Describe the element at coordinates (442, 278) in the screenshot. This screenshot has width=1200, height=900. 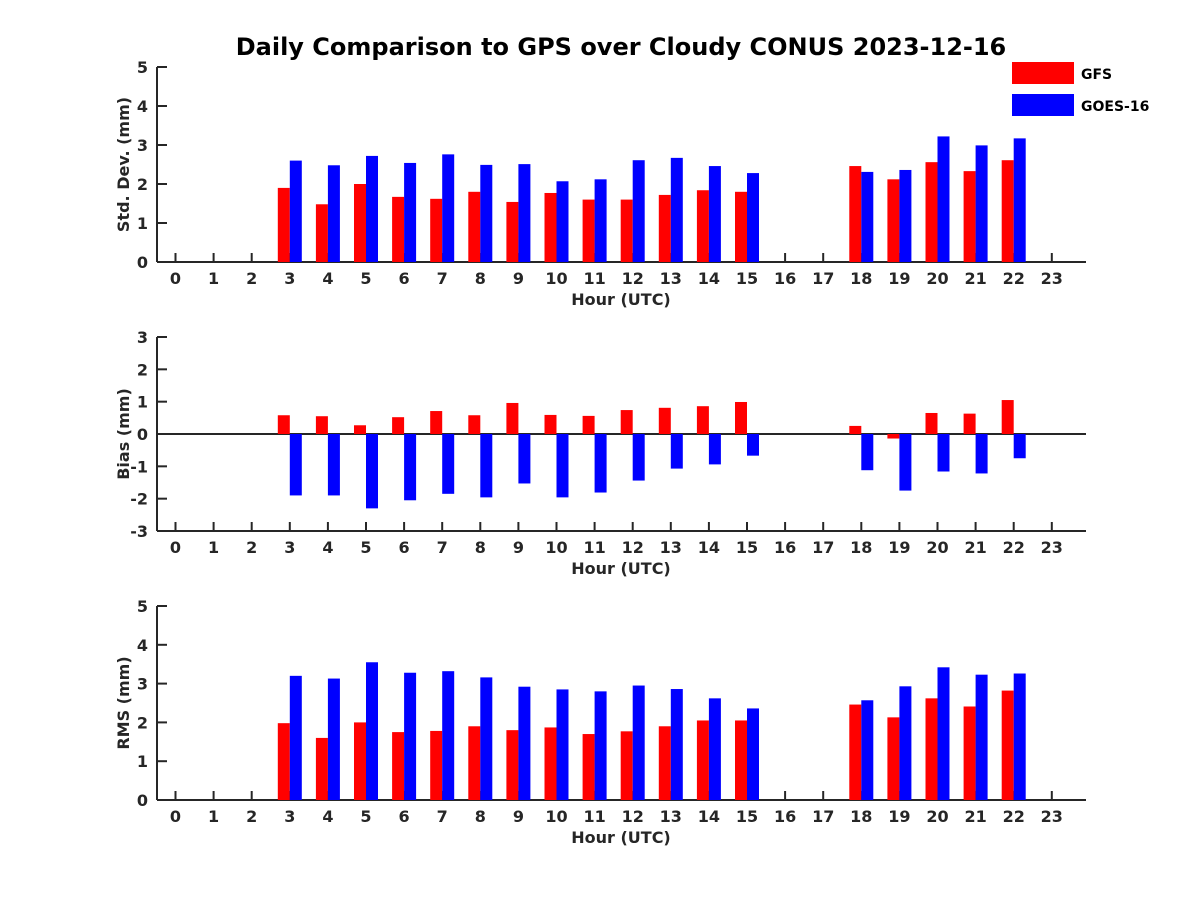
I see `x-tick-label: 7` at that location.